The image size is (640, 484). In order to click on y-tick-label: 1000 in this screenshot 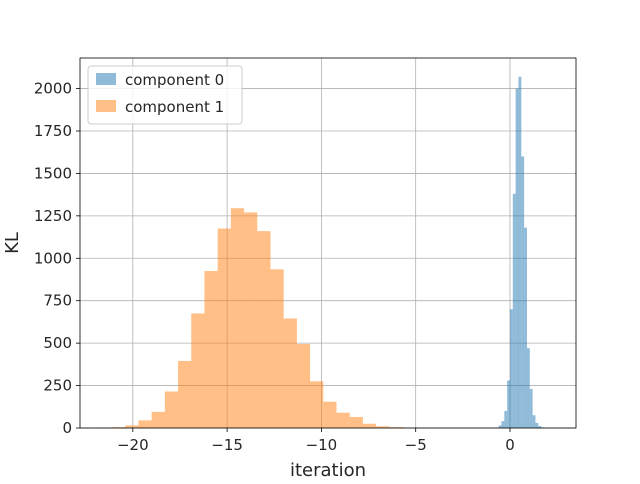, I will do `click(53, 258)`.